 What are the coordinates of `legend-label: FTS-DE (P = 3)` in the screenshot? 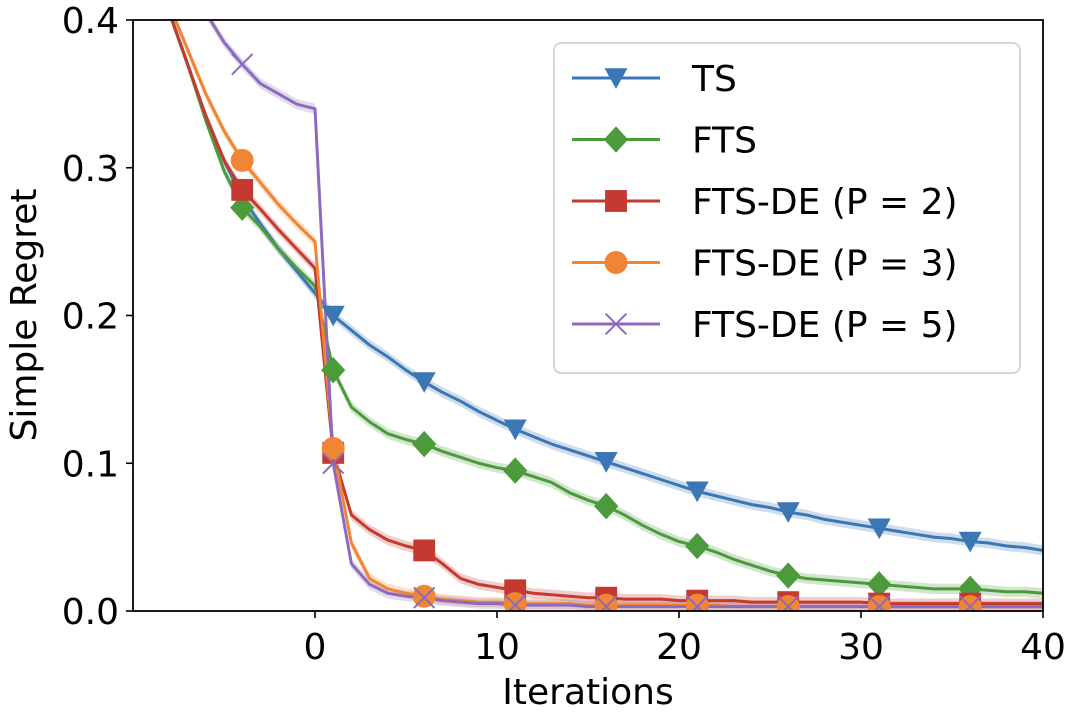 It's located at (825, 264).